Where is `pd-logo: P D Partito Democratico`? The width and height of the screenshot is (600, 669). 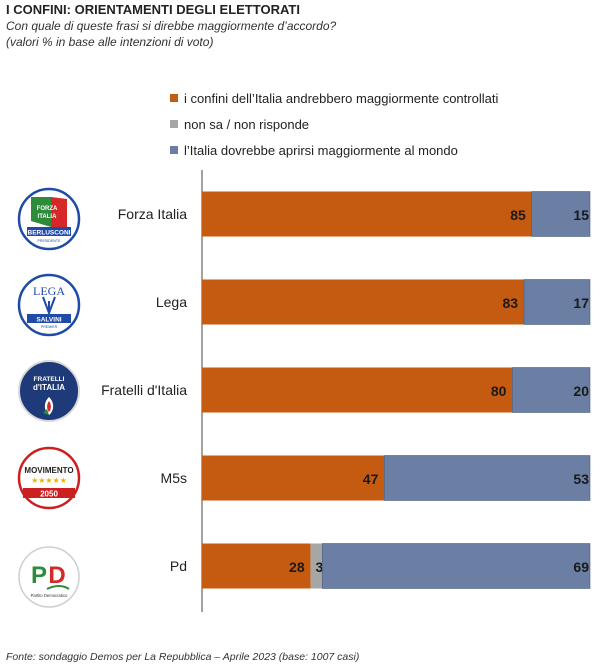 pd-logo: P D Partito Democratico is located at coordinates (49, 577).